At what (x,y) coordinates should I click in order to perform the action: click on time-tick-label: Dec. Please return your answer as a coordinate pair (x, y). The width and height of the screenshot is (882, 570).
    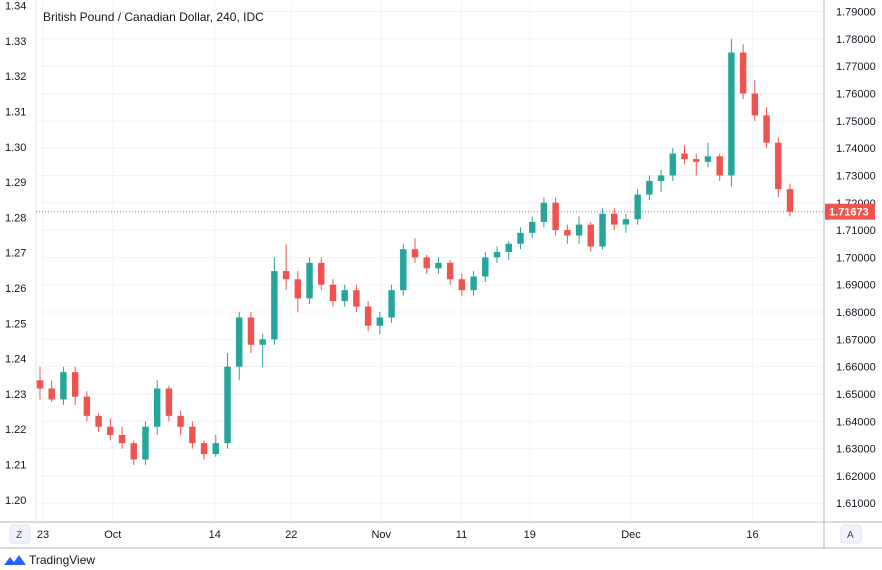
    Looking at the image, I should click on (631, 535).